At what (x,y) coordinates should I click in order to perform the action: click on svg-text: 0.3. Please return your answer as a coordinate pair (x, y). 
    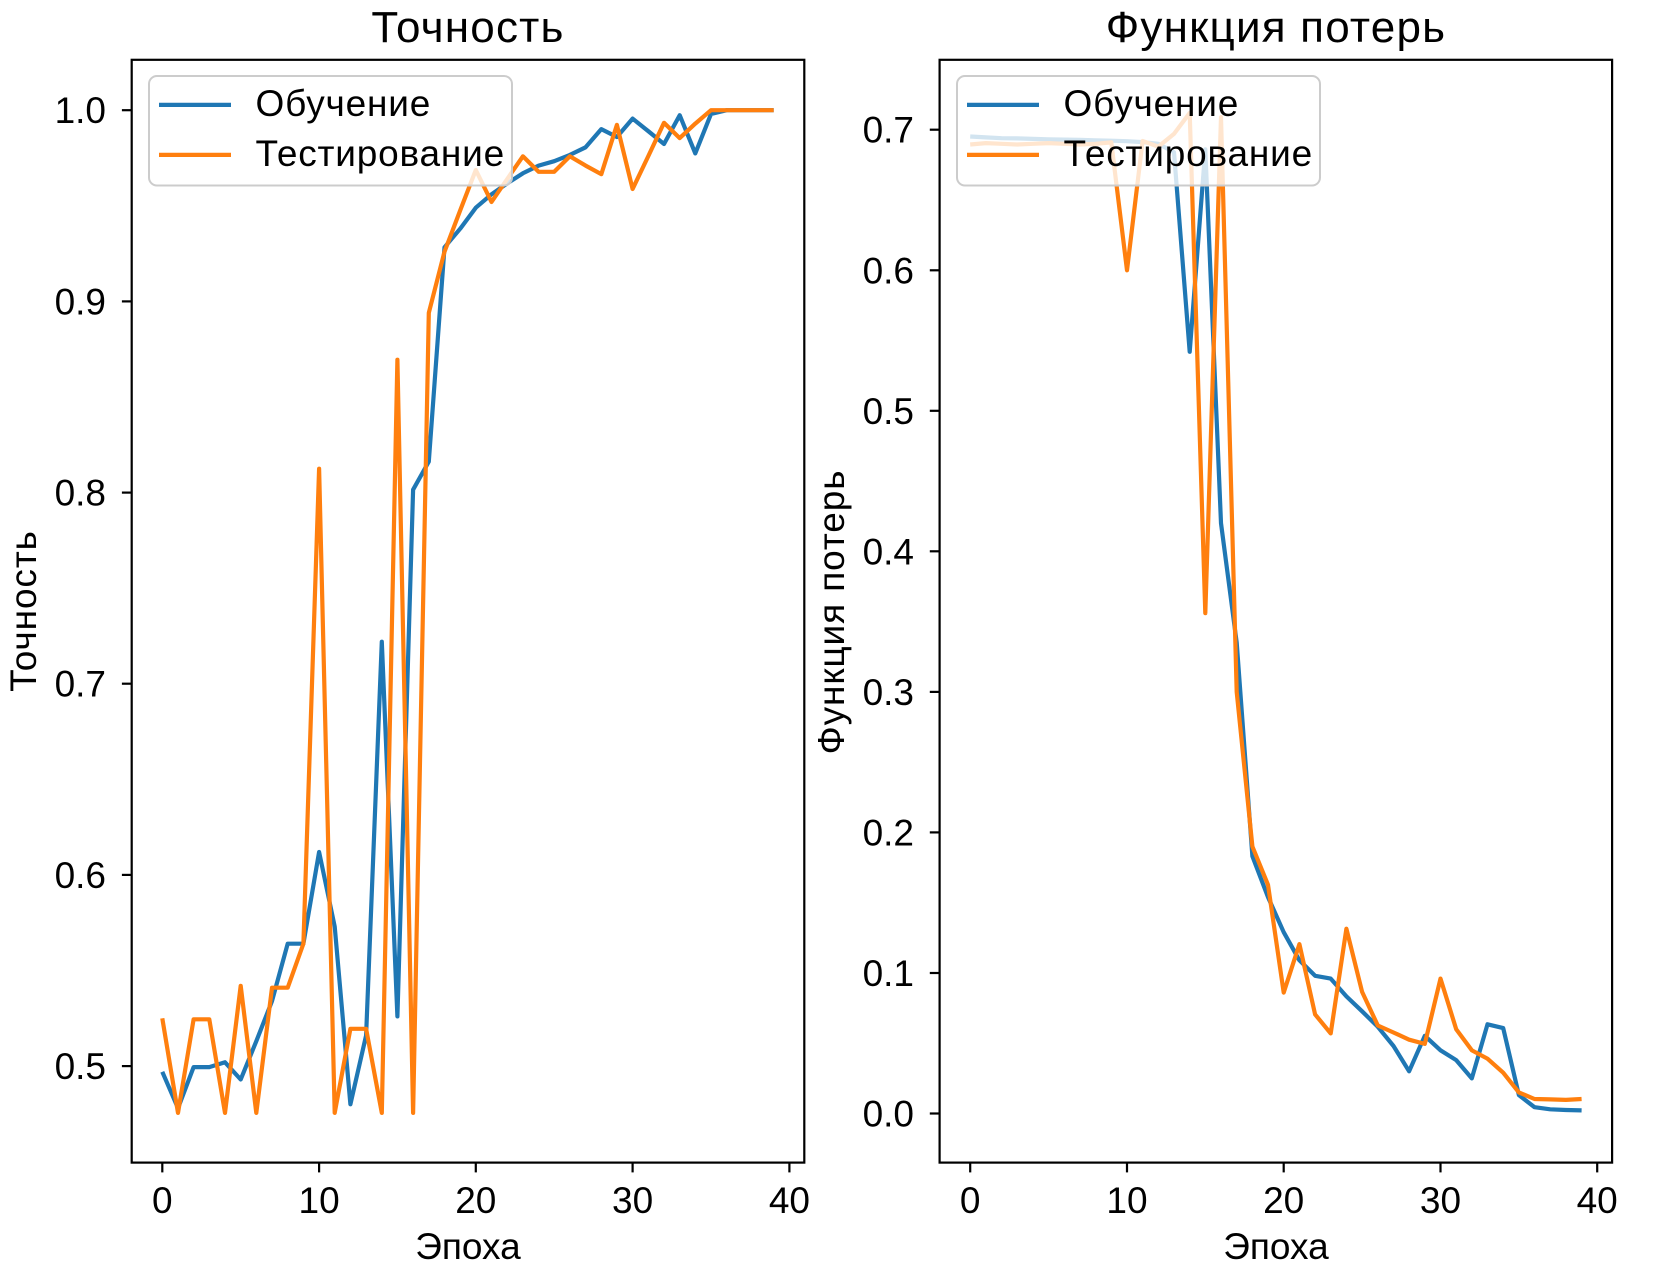
    Looking at the image, I should click on (888, 692).